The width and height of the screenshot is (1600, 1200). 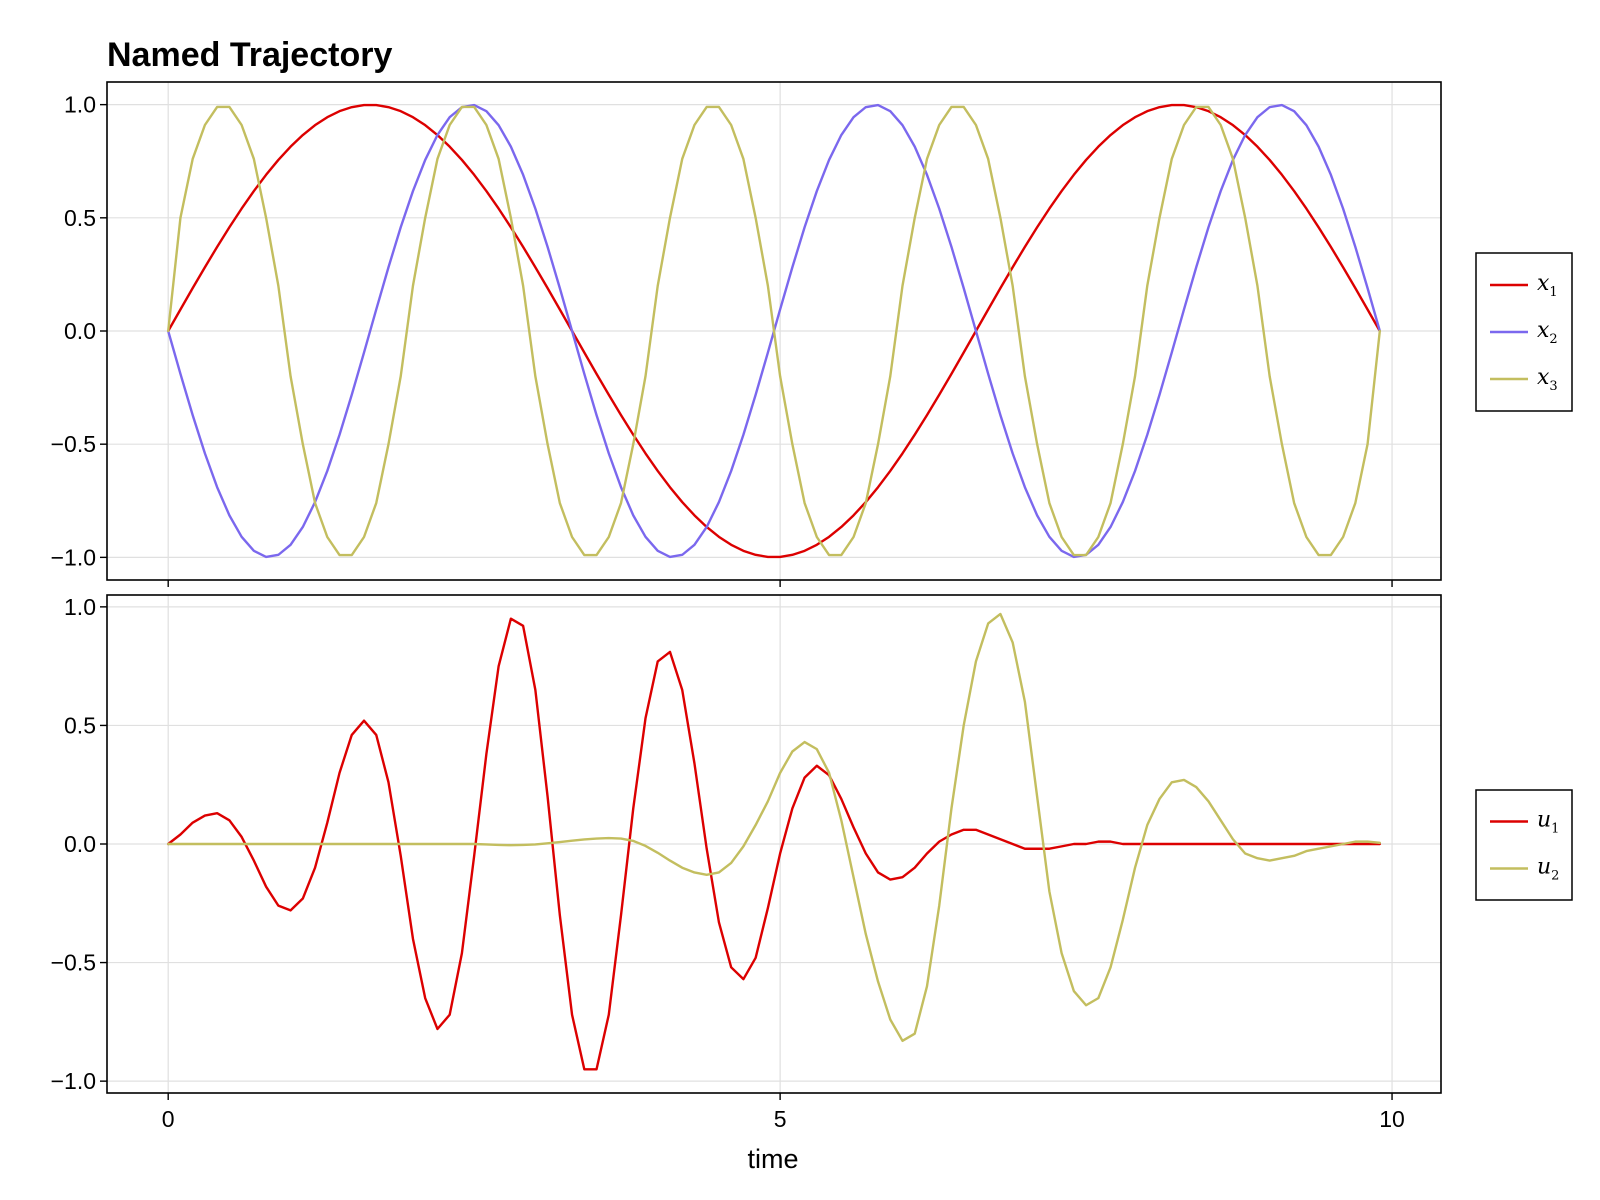 I want to click on legend-label-x3: x3, so click(x=1547, y=379).